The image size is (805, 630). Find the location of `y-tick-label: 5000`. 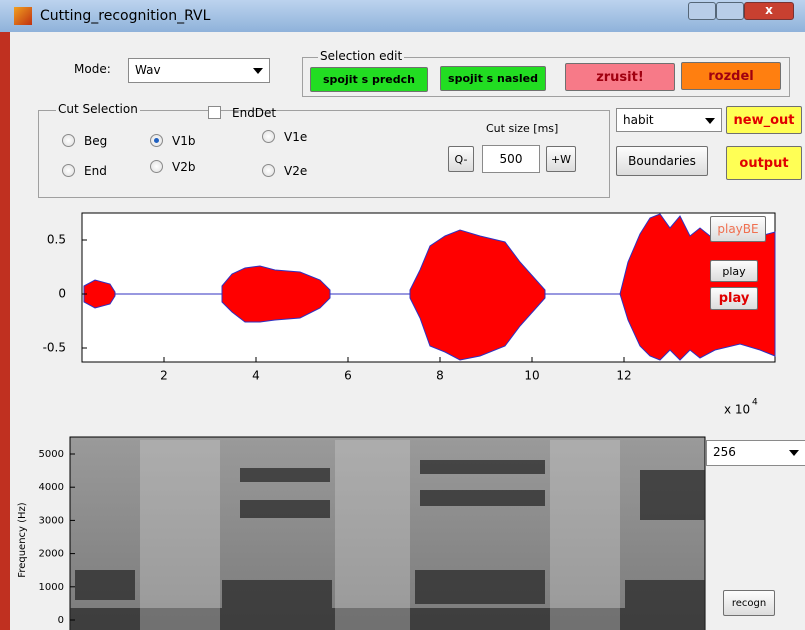

y-tick-label: 5000 is located at coordinates (51, 454).